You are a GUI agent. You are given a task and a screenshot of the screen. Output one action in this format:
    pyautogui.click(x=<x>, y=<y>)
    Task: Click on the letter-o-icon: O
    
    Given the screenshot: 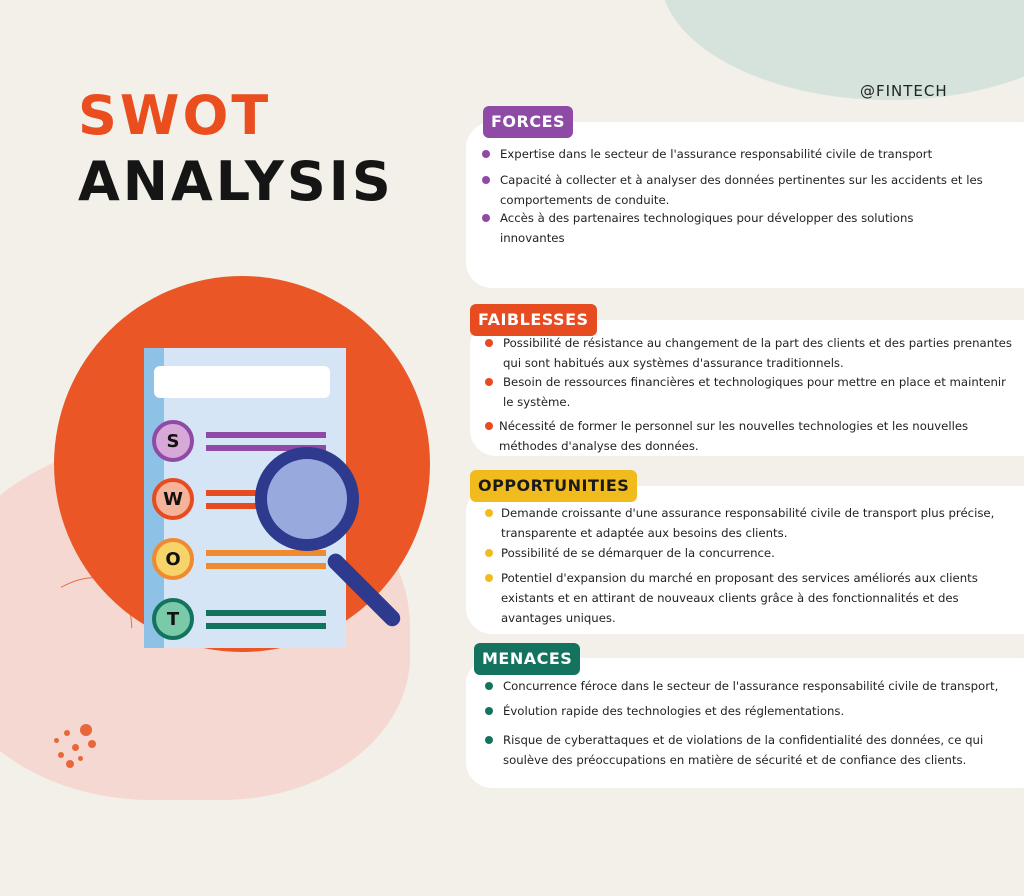 What is the action you would take?
    pyautogui.click(x=173, y=559)
    